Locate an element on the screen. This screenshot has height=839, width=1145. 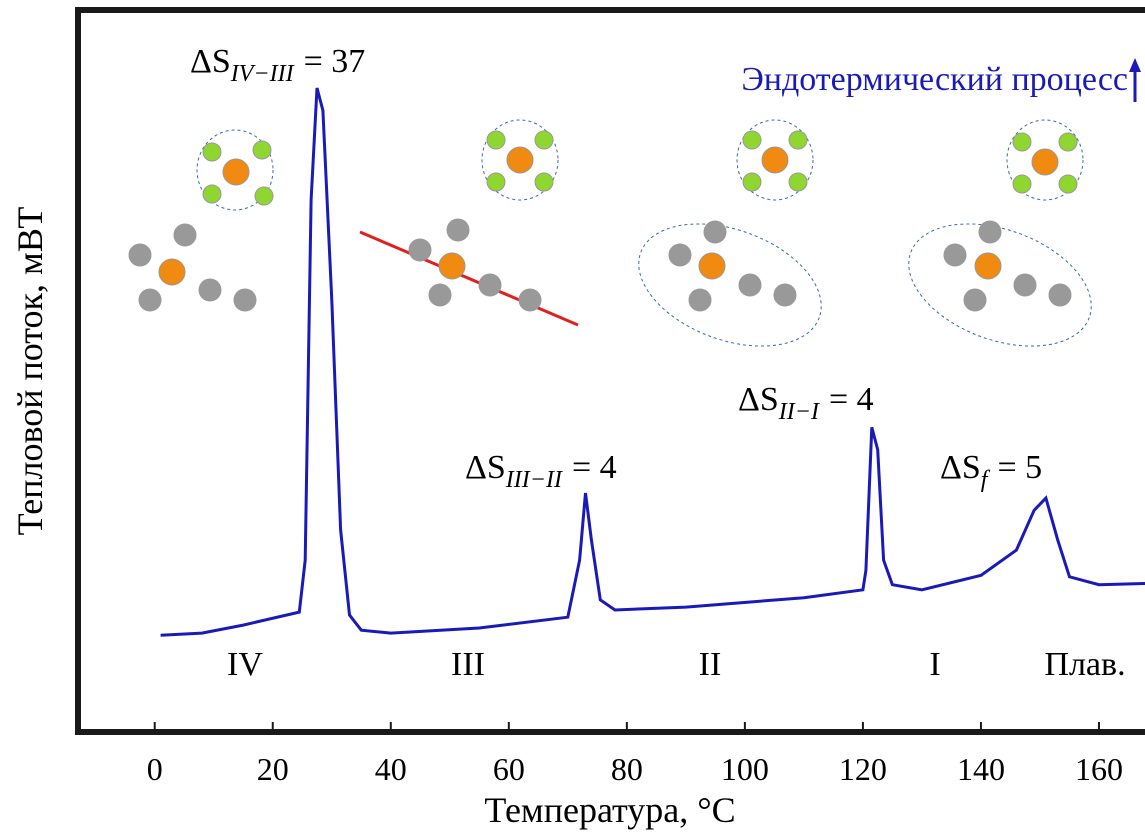
x-tick-label: 160 is located at coordinates (1099, 769).